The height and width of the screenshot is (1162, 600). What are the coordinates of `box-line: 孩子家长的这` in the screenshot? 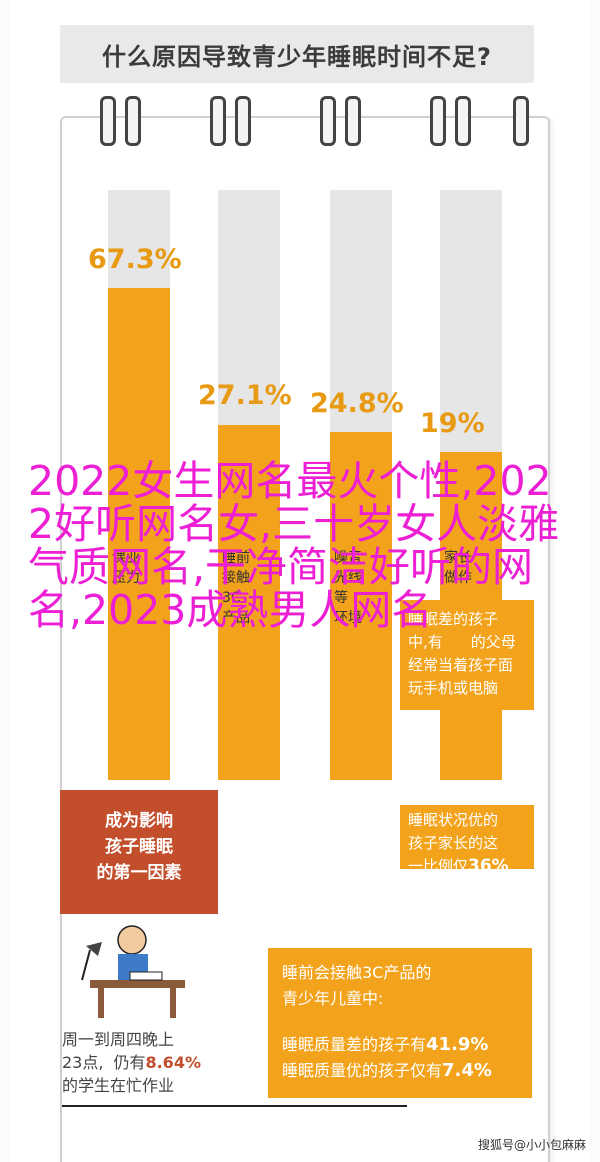 It's located at (453, 843).